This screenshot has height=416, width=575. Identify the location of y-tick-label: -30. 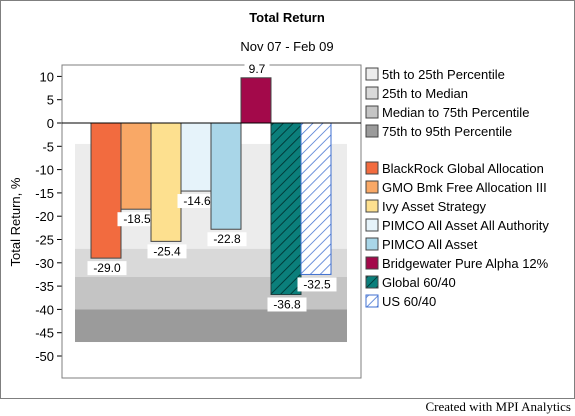
(44, 263).